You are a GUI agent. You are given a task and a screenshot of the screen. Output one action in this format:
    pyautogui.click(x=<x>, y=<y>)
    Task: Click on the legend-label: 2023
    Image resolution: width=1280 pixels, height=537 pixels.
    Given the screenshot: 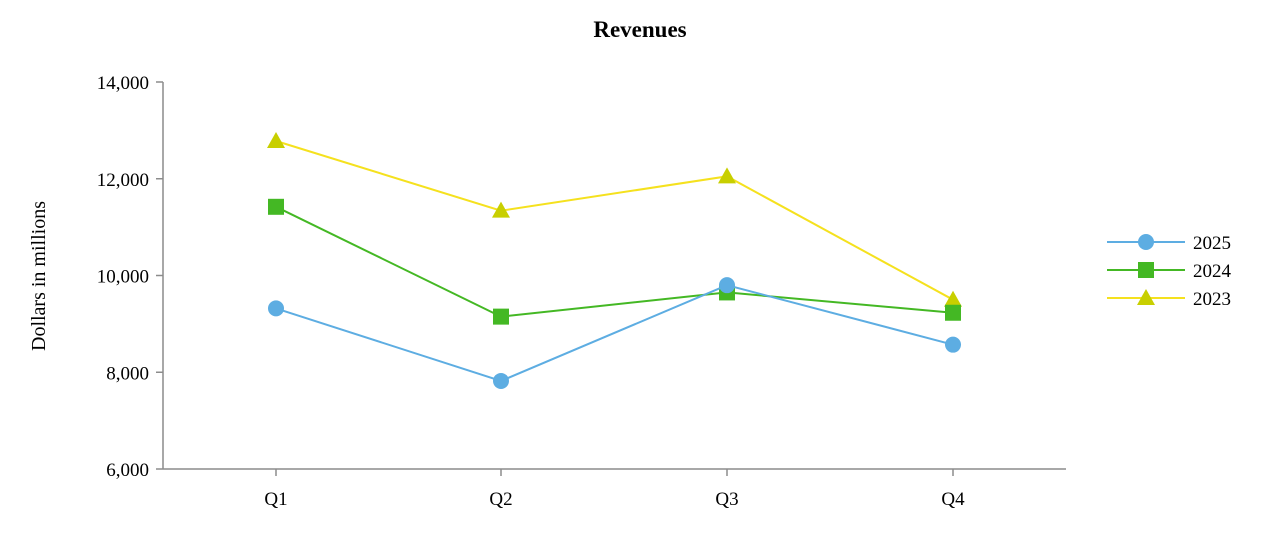 What is the action you would take?
    pyautogui.click(x=1212, y=299)
    